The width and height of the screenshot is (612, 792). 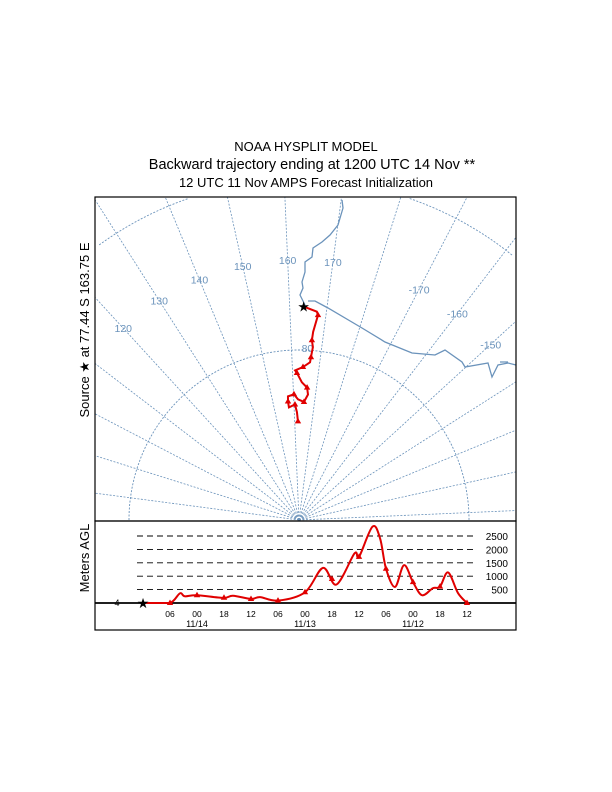 I want to click on date-label: 11/14, so click(x=197, y=624).